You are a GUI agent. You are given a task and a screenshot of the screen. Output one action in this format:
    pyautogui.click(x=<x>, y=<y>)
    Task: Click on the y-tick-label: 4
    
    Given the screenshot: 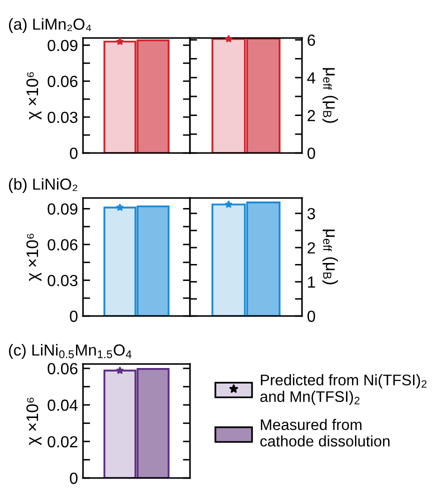 What is the action you would take?
    pyautogui.click(x=311, y=78)
    